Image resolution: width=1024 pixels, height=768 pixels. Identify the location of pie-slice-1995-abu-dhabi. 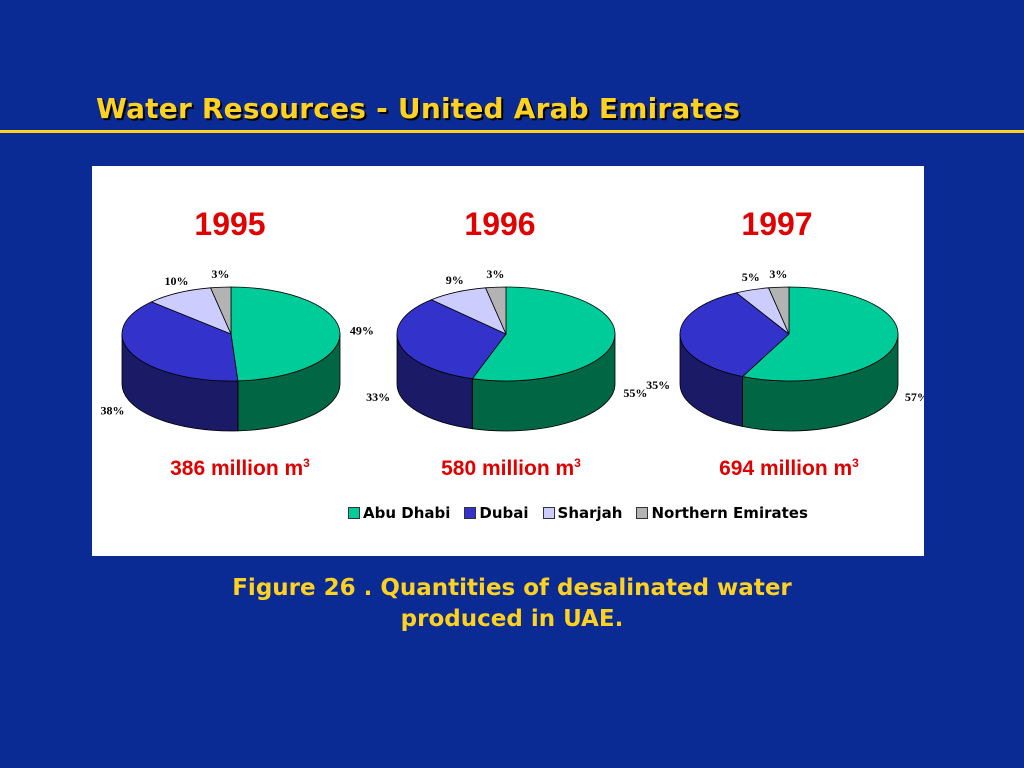
(285, 334).